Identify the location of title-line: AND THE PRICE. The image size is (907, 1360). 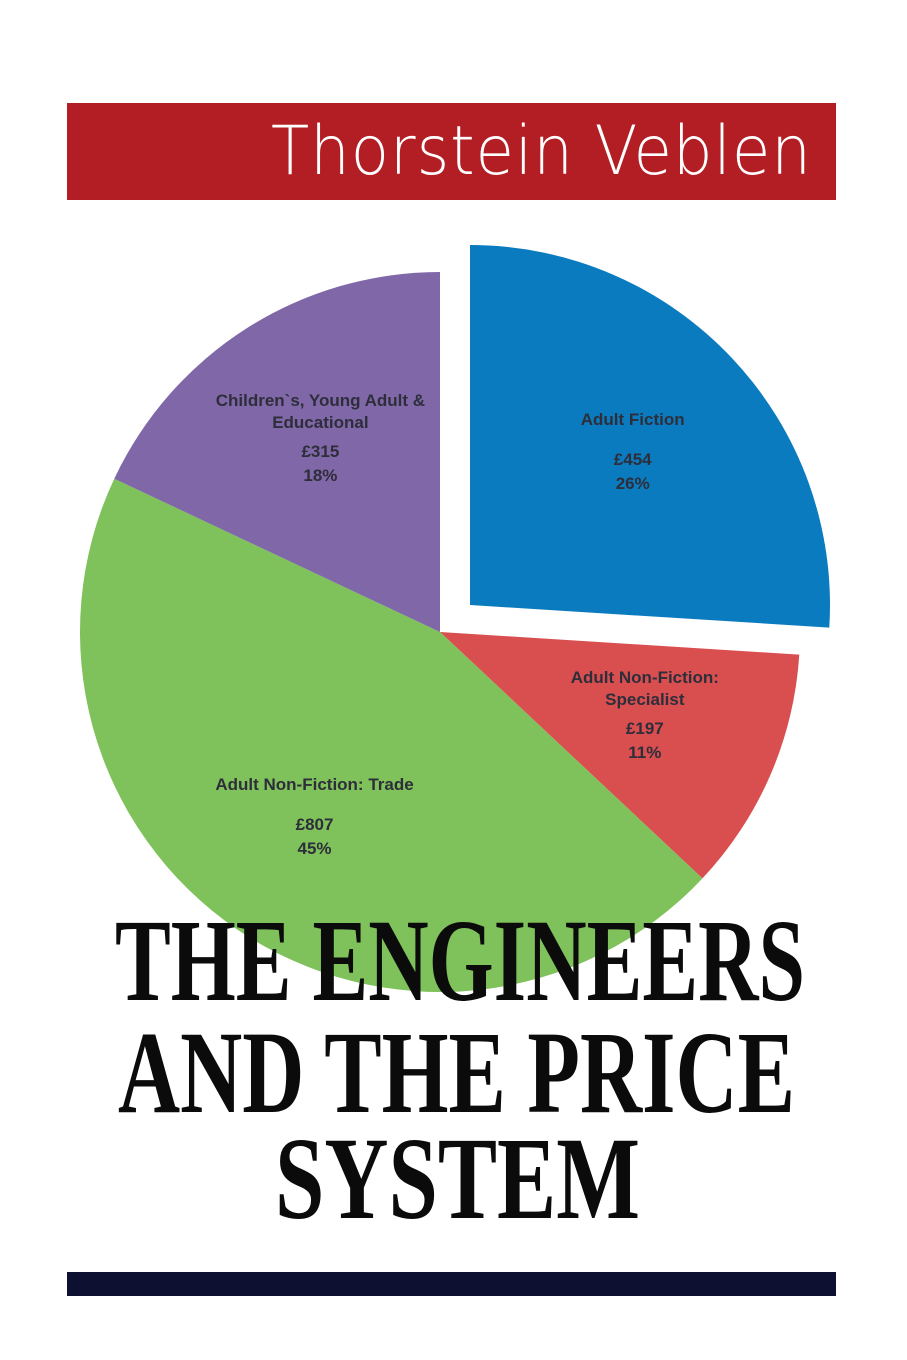
(456, 1072).